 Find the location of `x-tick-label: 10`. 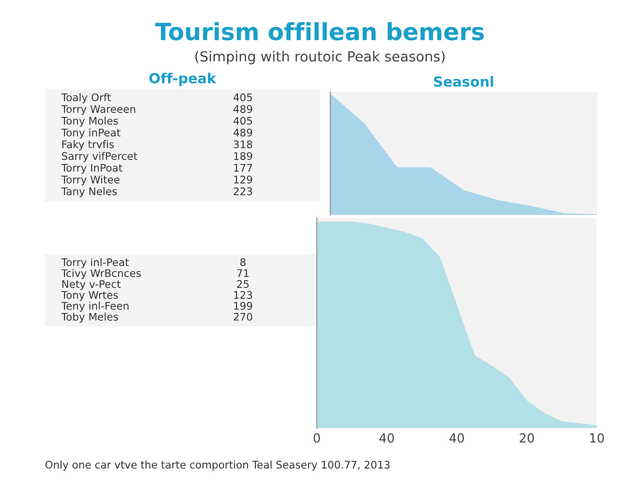

x-tick-label: 10 is located at coordinates (597, 438).